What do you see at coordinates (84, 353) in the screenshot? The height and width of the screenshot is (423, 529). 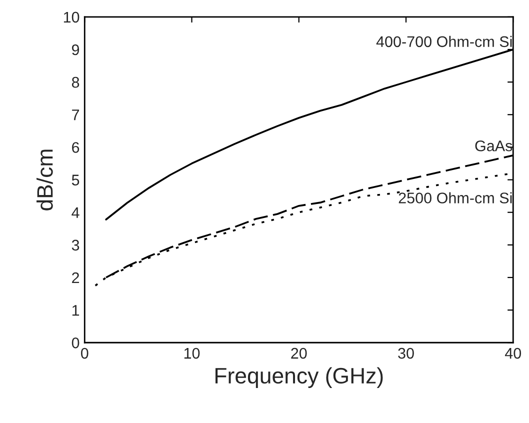 I see `x-tick-label: 0` at bounding box center [84, 353].